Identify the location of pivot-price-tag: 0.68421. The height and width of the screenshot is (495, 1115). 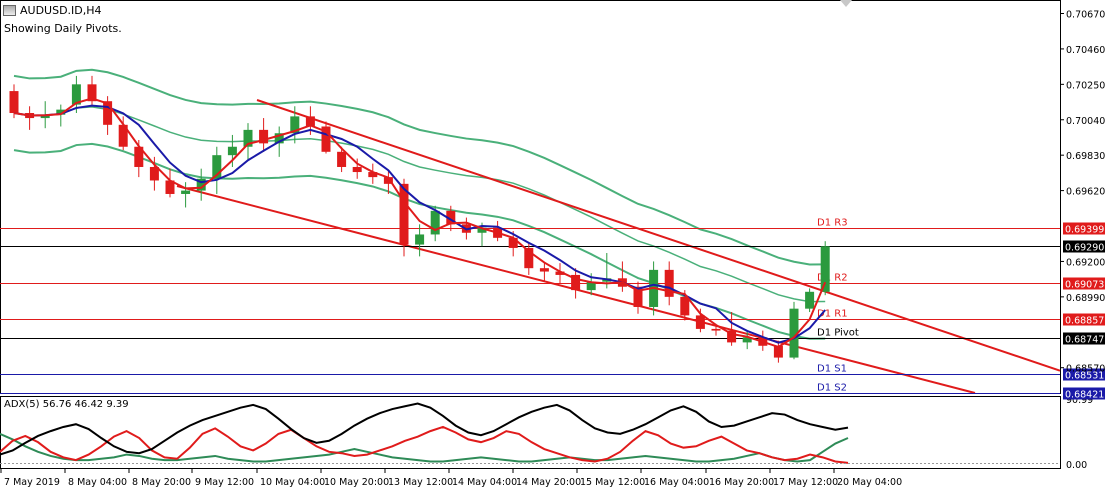
(1084, 394).